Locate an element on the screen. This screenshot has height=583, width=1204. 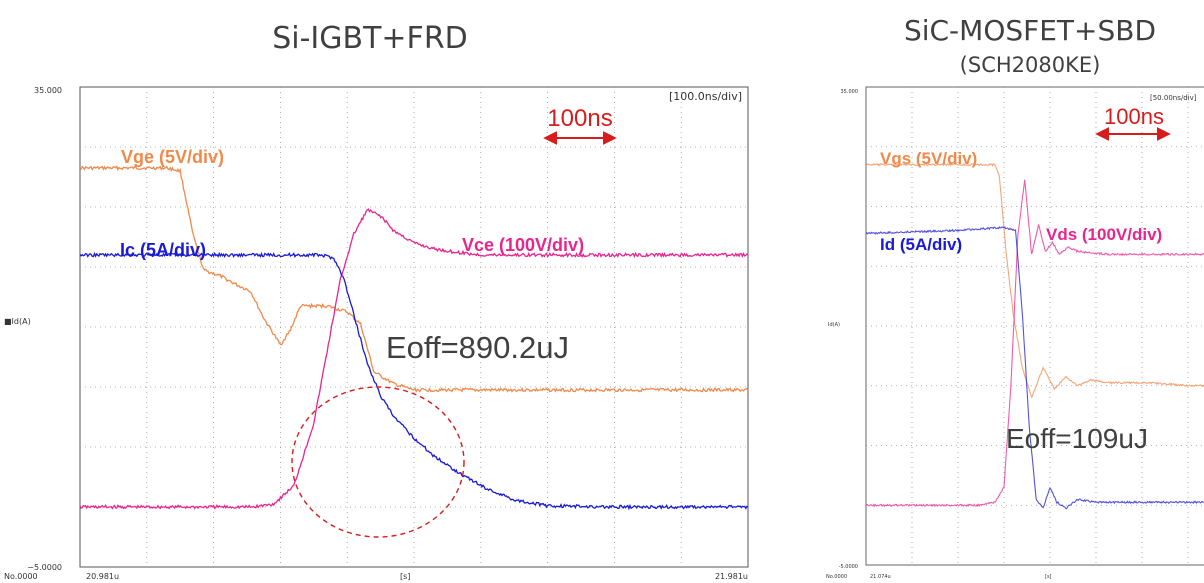
left-y-top-label: 35.000 is located at coordinates (48, 90).